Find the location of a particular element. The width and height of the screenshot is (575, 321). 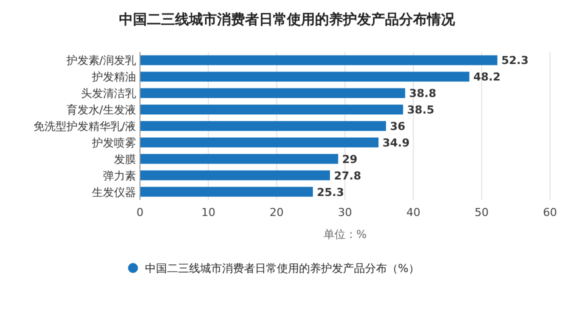

y-tick-label: 发膜 is located at coordinates (125, 159).